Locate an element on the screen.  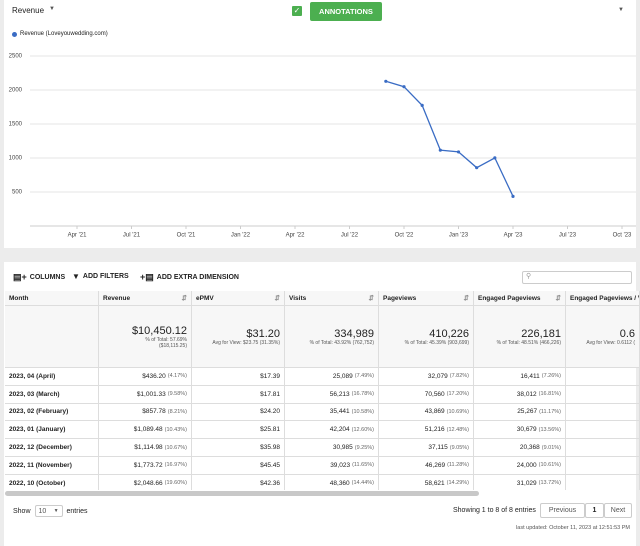
cell-value: 31,029 is located at coordinates (526, 483).